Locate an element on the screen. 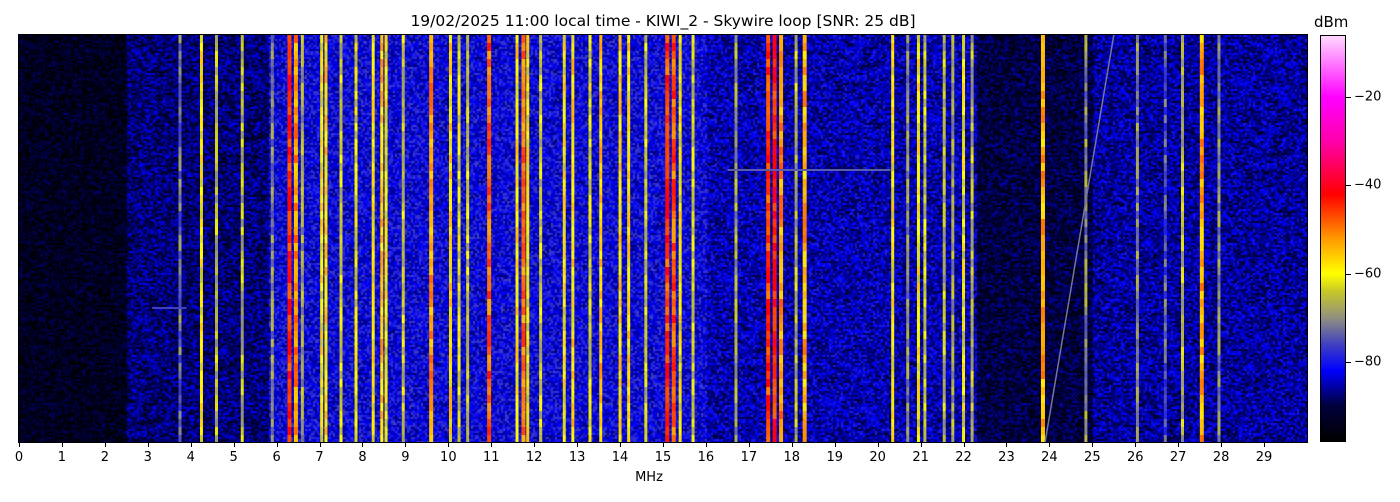 This screenshot has width=1400, height=502. x-tick-label: 12 is located at coordinates (534, 457).